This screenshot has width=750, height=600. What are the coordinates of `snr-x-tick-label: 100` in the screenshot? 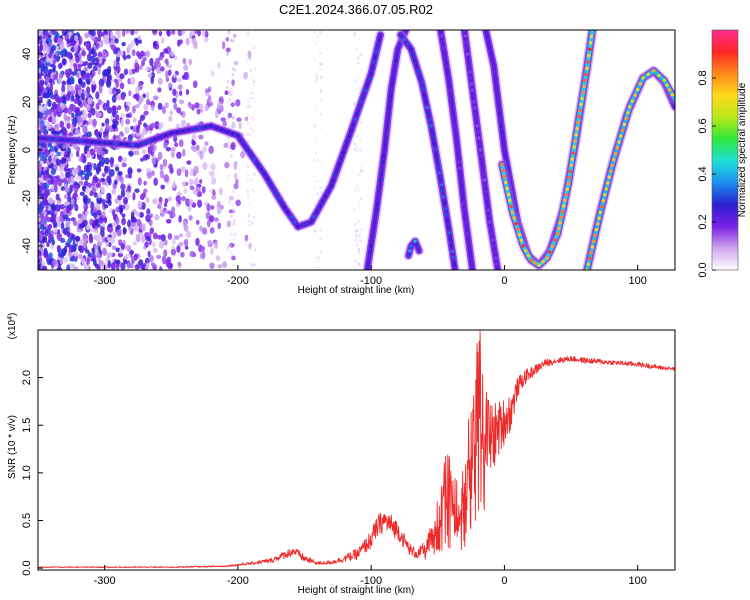 It's located at (638, 581).